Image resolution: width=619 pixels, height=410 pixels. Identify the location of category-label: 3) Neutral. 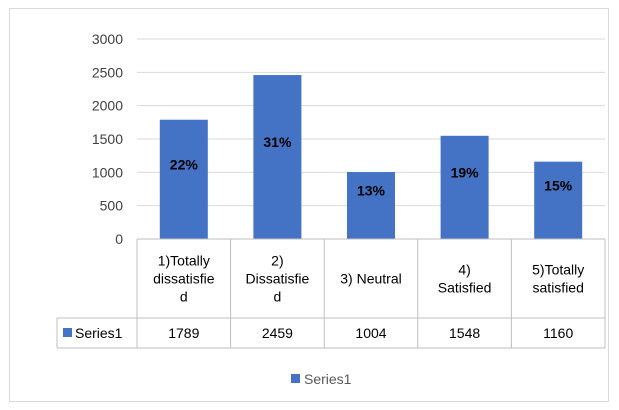
(370, 279).